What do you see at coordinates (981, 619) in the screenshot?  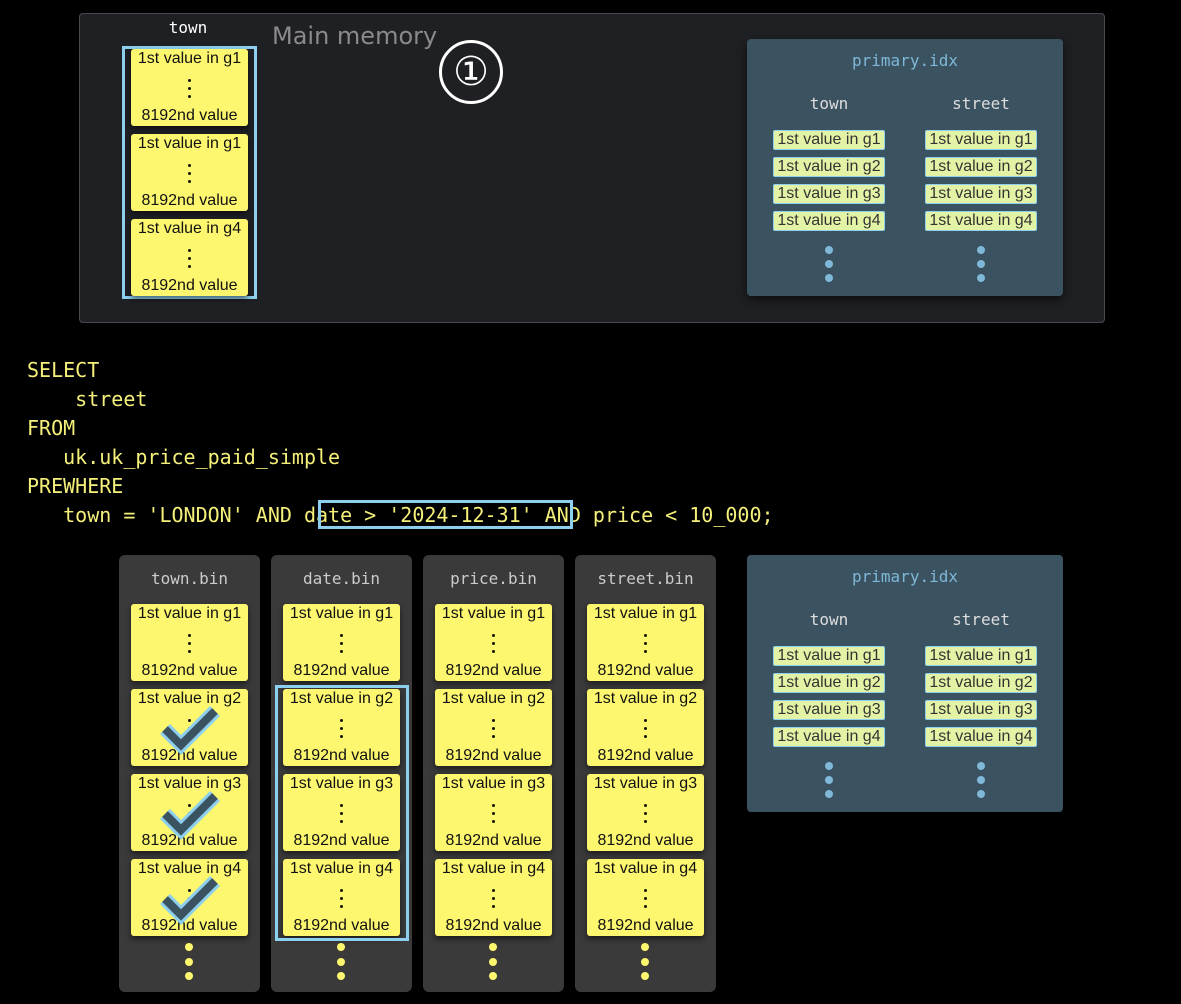 I see `index-column-header: street` at bounding box center [981, 619].